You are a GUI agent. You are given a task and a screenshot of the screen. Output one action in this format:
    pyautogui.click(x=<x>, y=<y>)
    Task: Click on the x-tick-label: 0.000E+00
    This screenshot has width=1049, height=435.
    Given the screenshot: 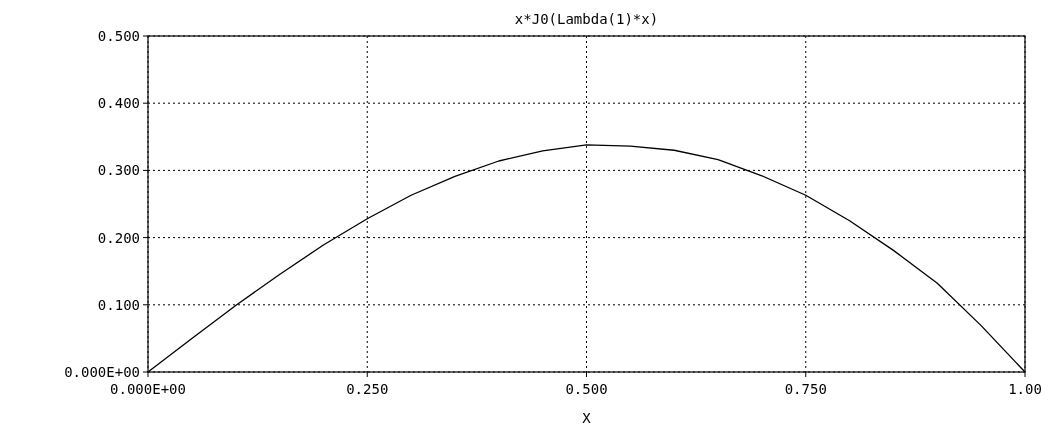 What is the action you would take?
    pyautogui.click(x=148, y=389)
    